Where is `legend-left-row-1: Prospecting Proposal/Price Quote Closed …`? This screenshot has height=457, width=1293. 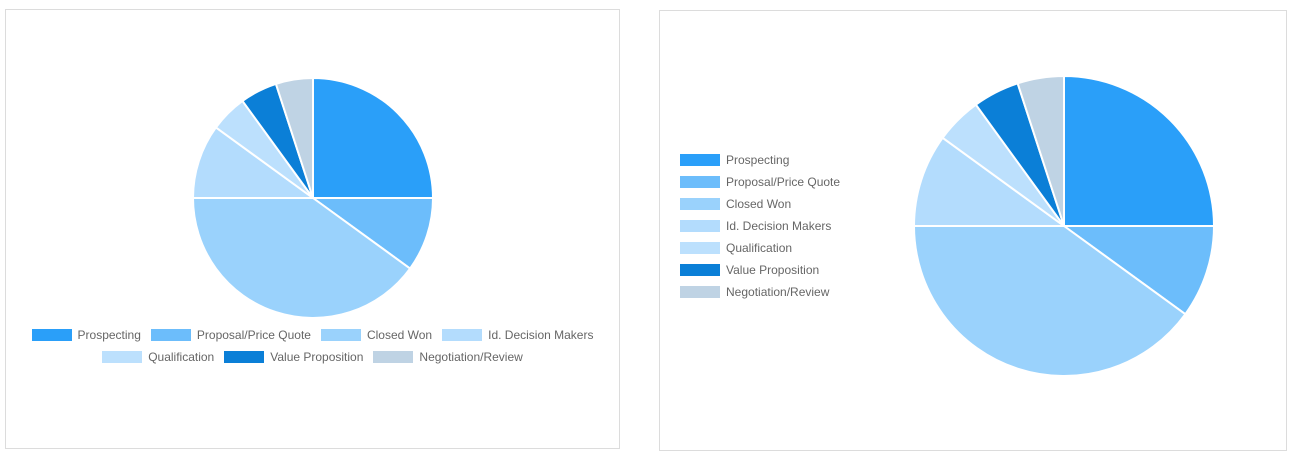
legend-left-row-1: Prospecting Proposal/Price Quote Closed … is located at coordinates (312, 335).